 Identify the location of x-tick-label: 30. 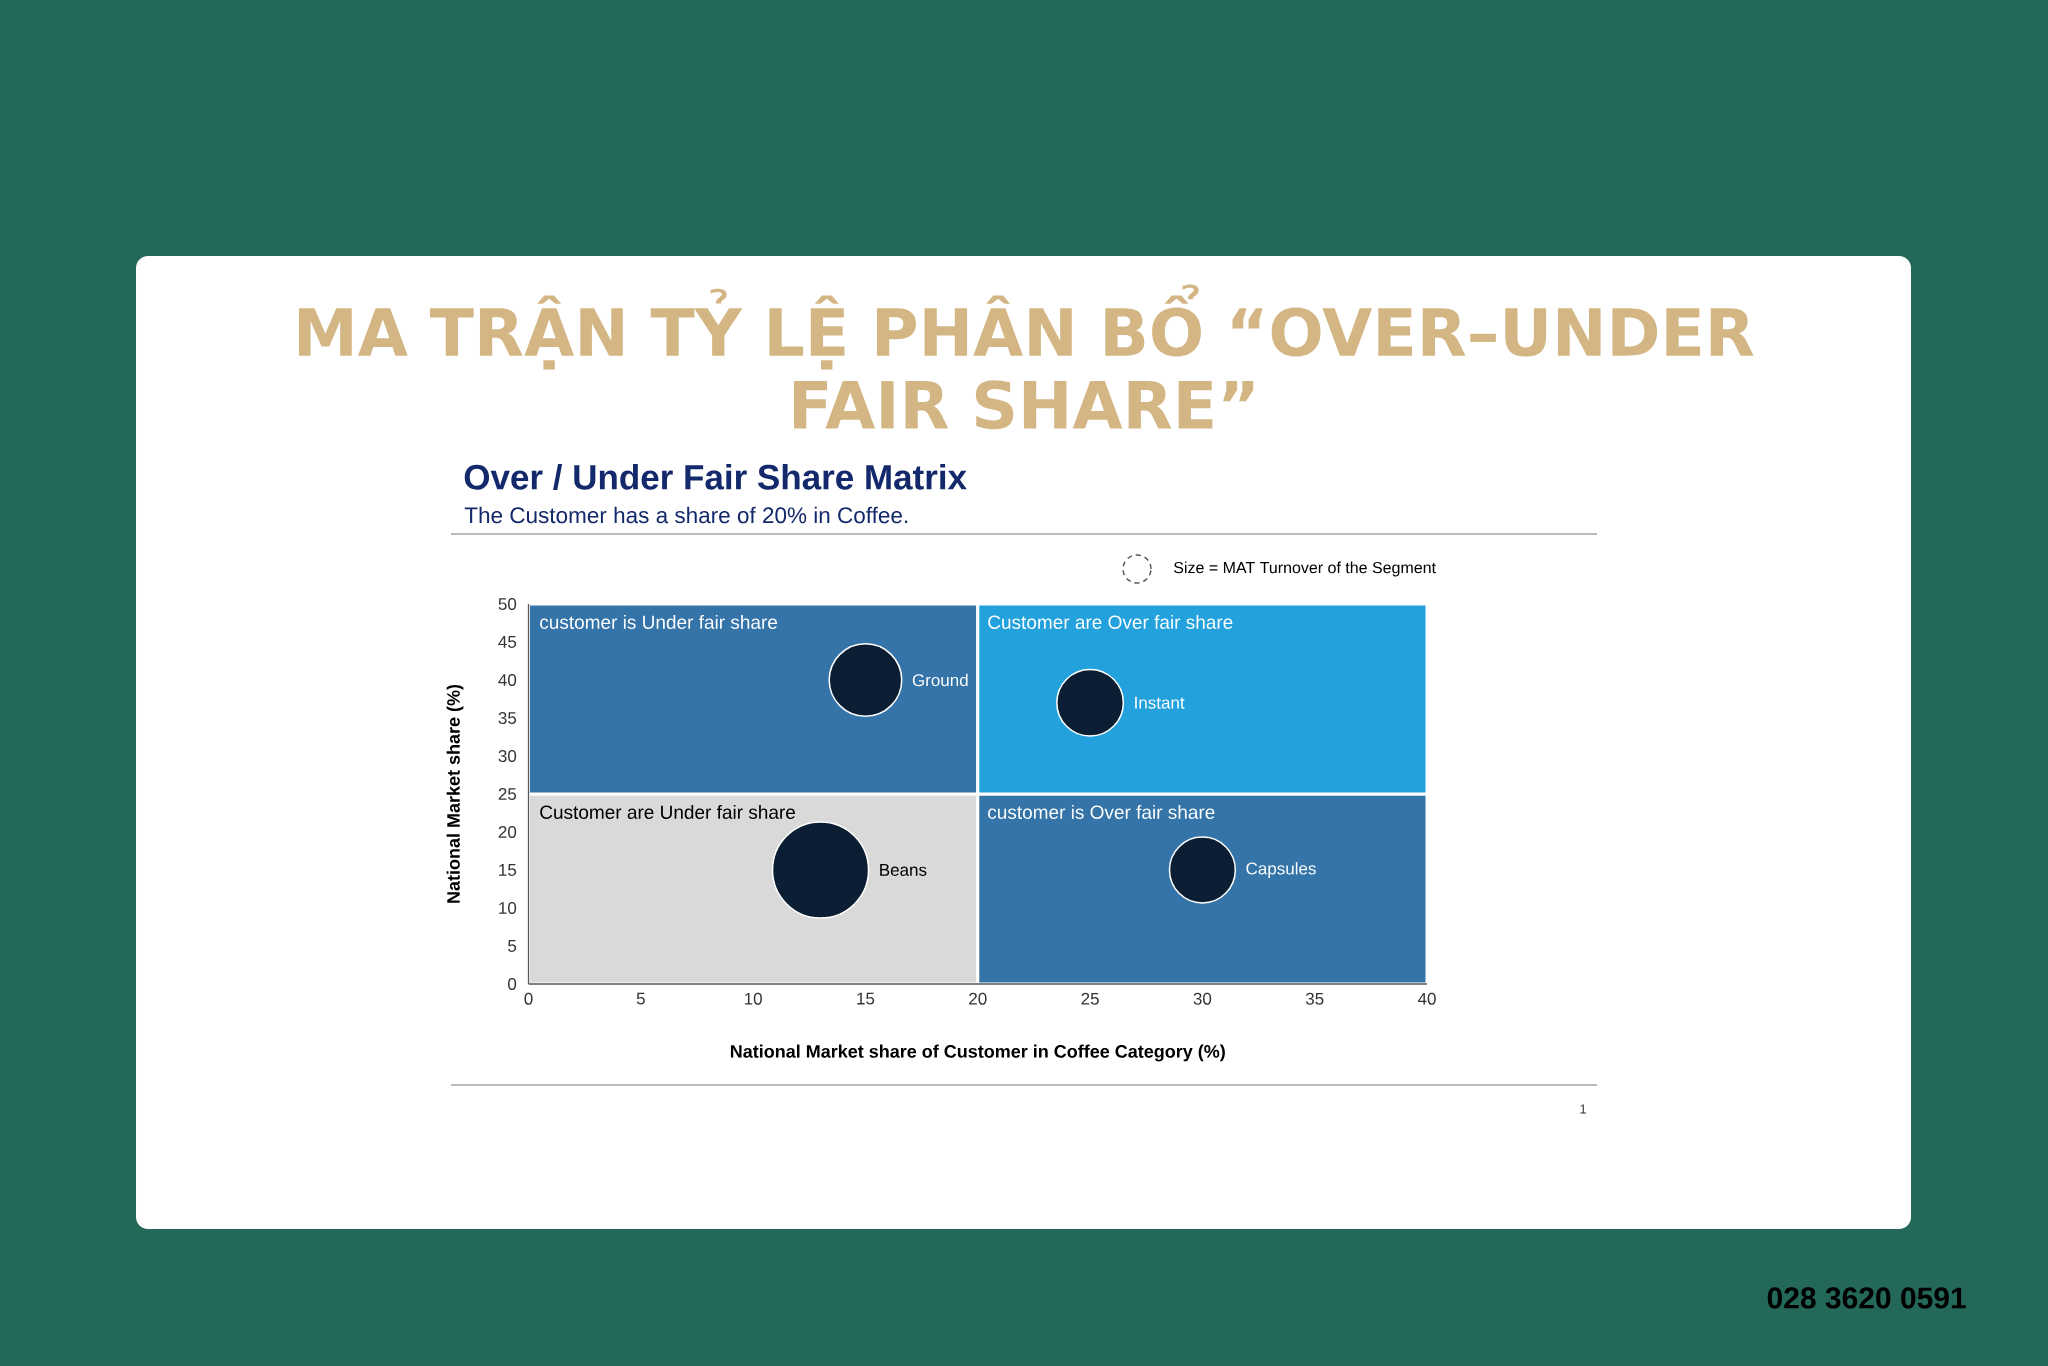
(1202, 998).